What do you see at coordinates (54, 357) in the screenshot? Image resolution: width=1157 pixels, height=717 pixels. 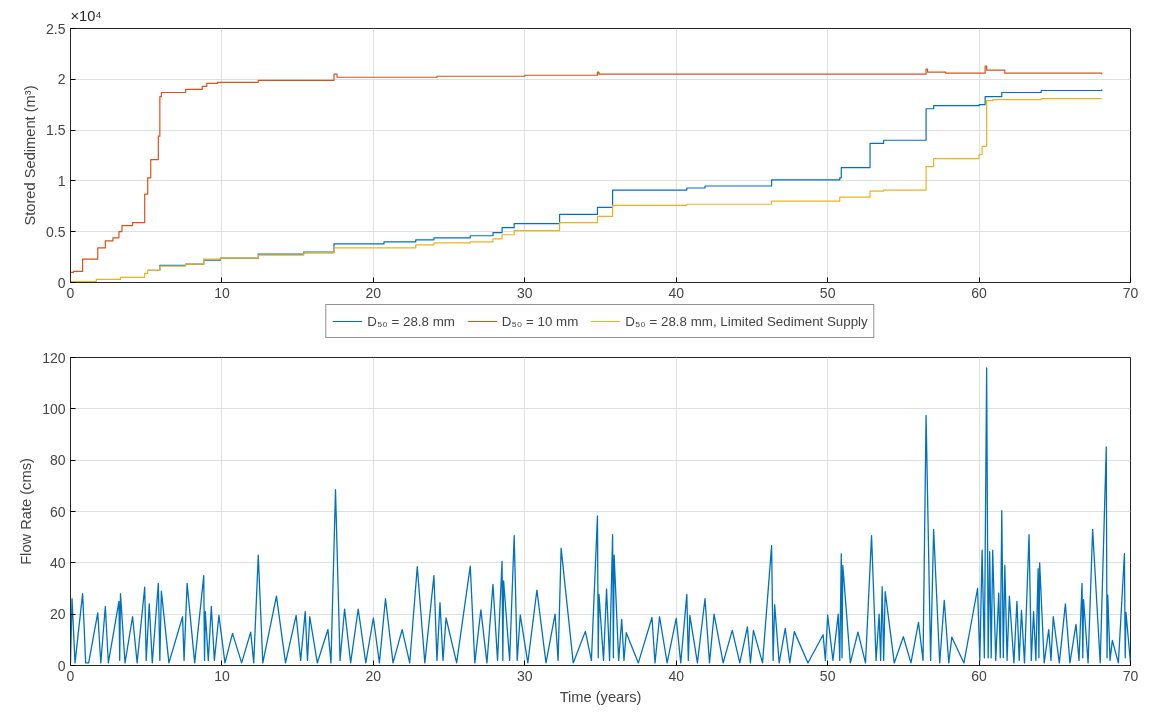 I see `y-tick-label: 120` at bounding box center [54, 357].